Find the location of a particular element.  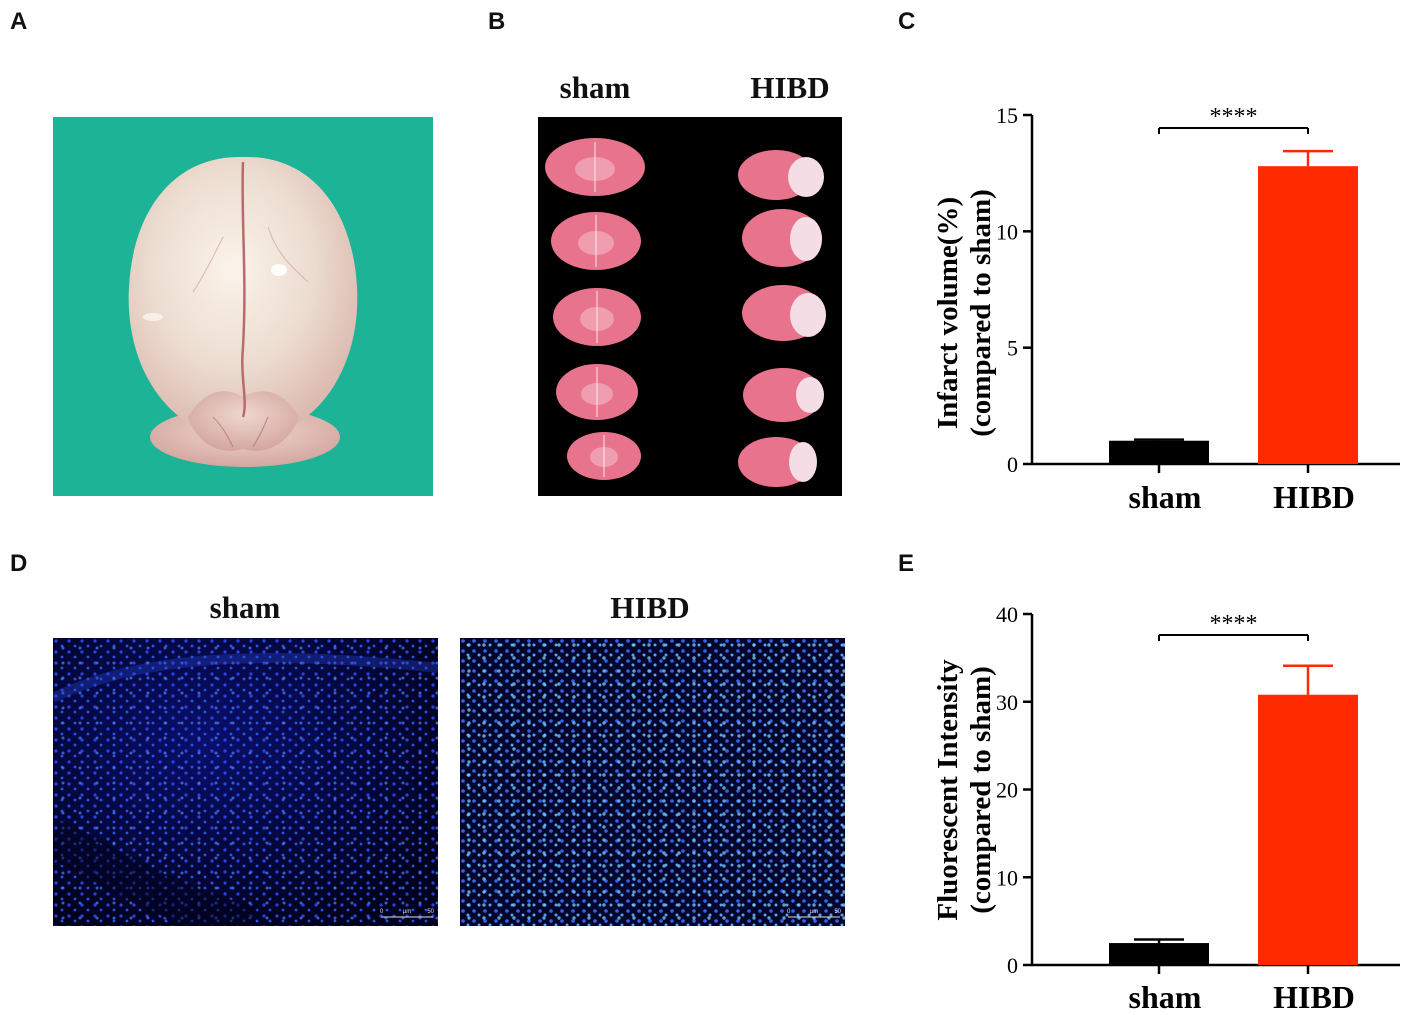

e-bar-hibd is located at coordinates (1308, 829).